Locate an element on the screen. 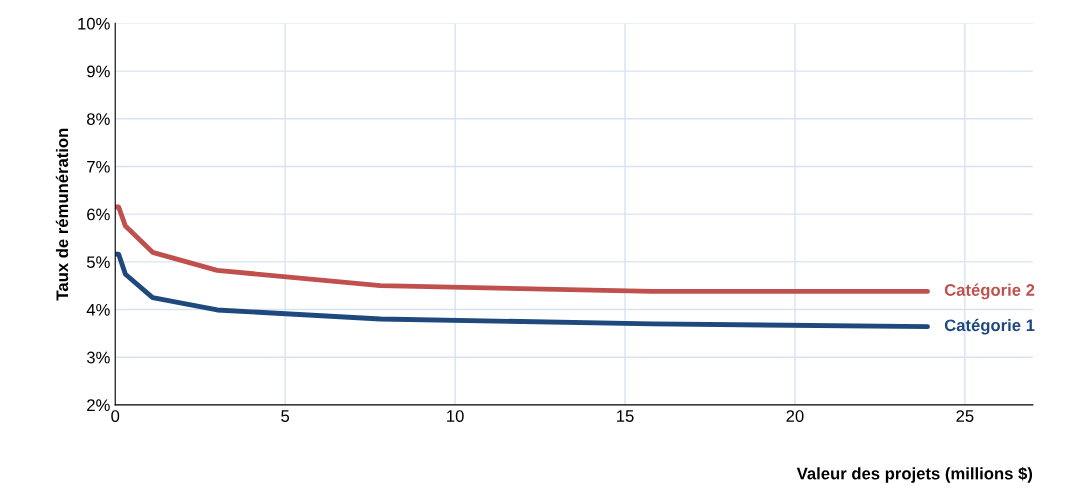 The width and height of the screenshot is (1067, 498). y-tick-label: 7% is located at coordinates (98, 166).